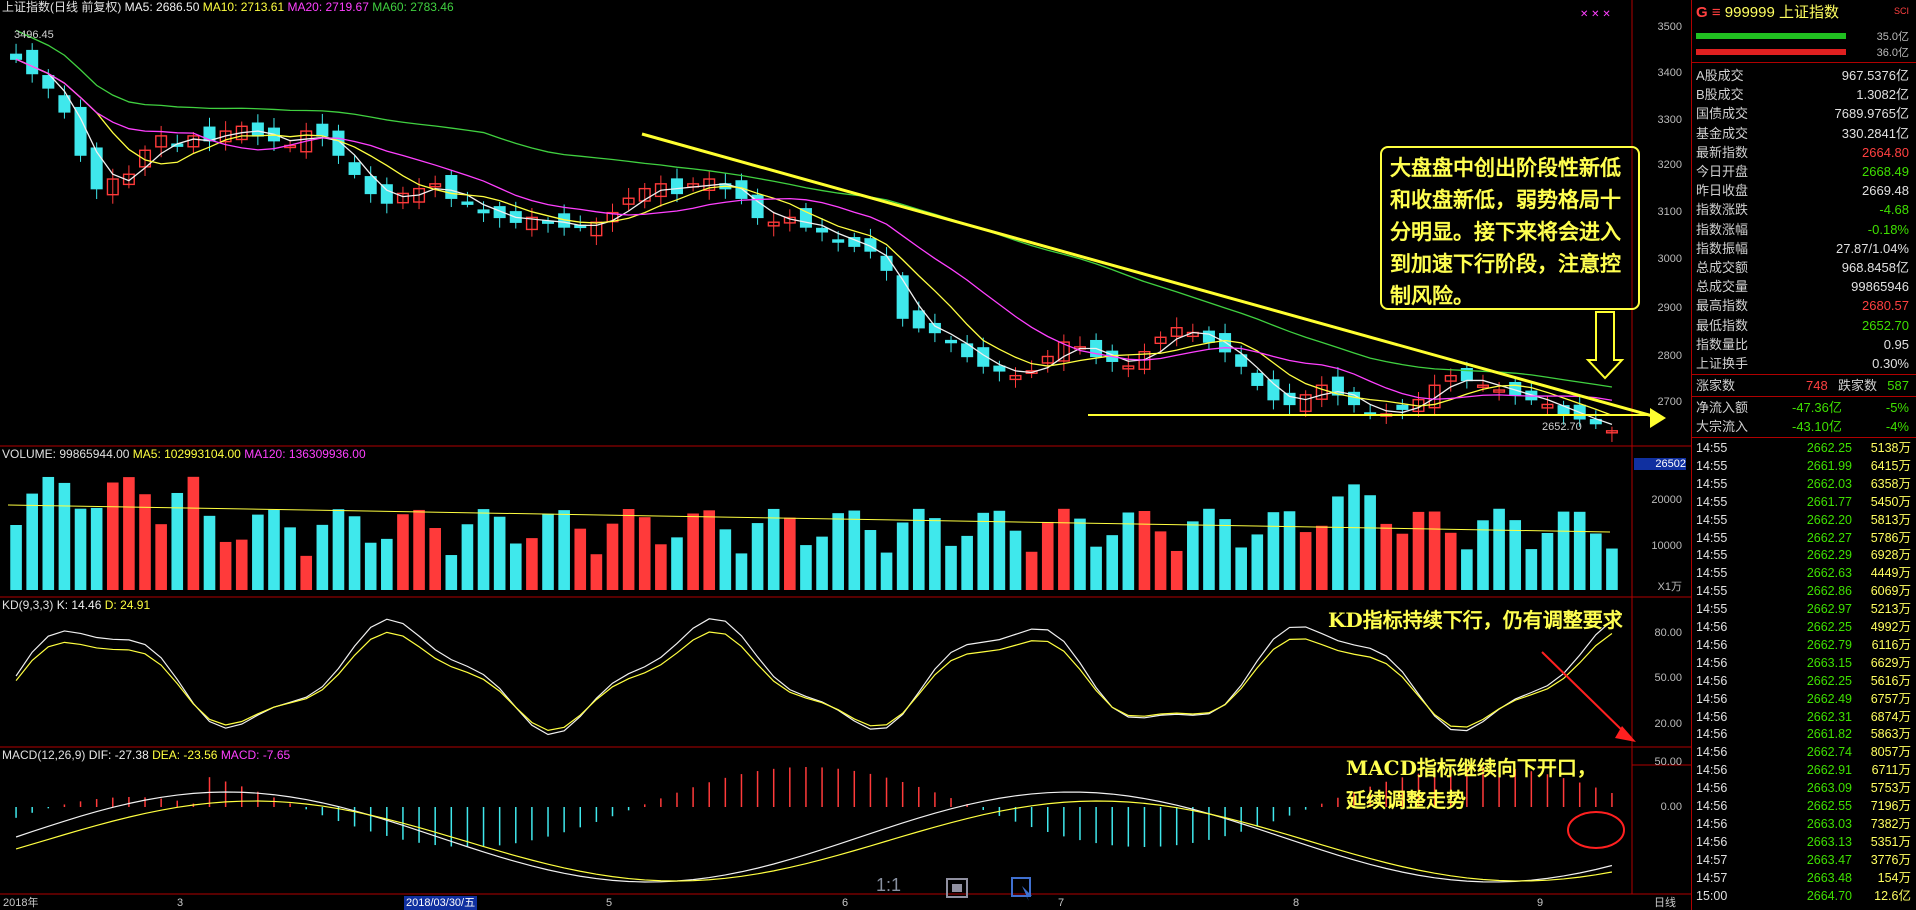 This screenshot has height=910, width=1916. I want to click on tick-price: 2662.27, so click(1829, 537).